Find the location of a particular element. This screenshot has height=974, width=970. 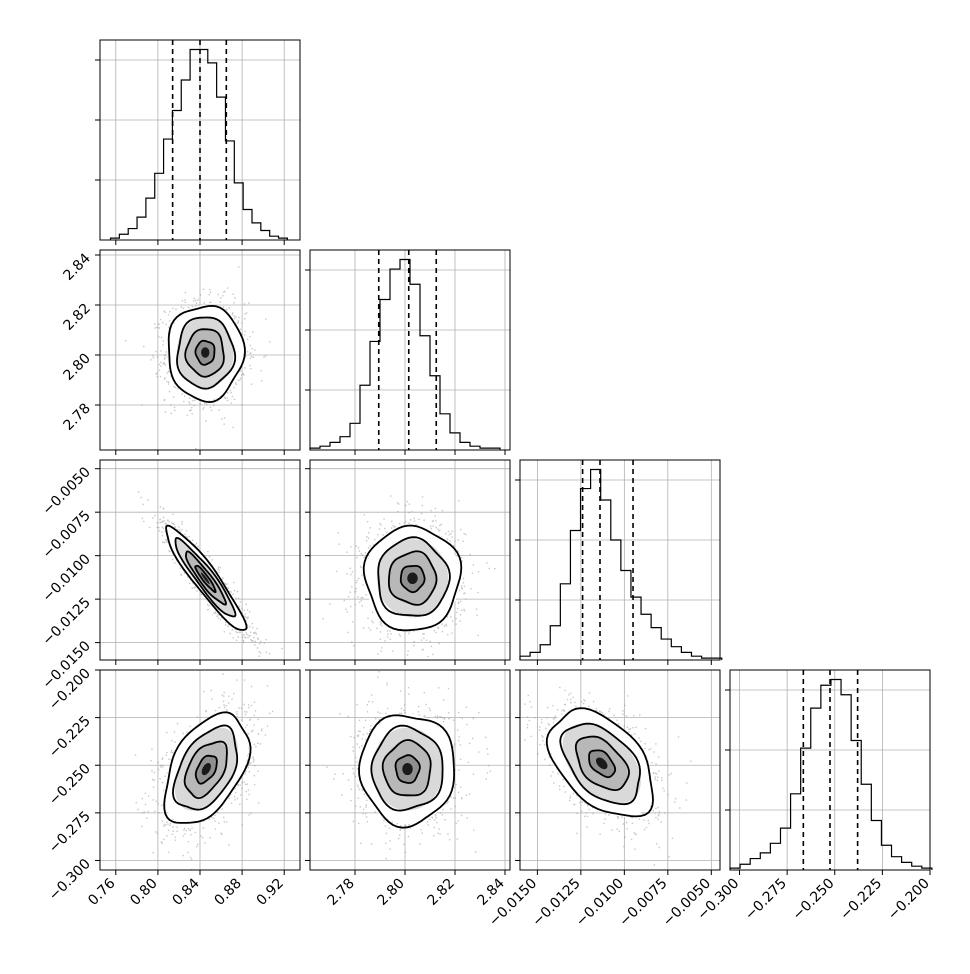

xtick-label-1-0: 2.78 is located at coordinates (340, 892).